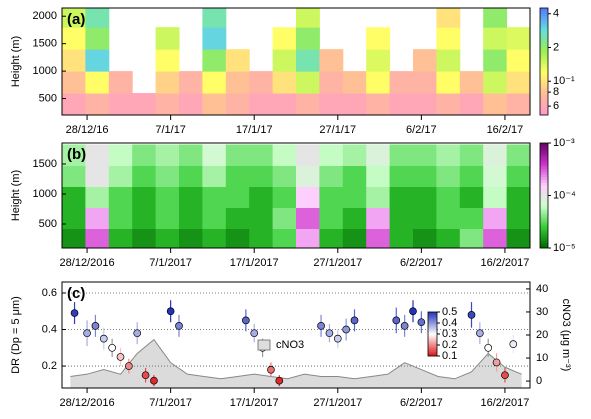 This screenshot has width=591, height=419. What do you see at coordinates (49, 366) in the screenshot?
I see `y-tick-label: 0.2` at bounding box center [49, 366].